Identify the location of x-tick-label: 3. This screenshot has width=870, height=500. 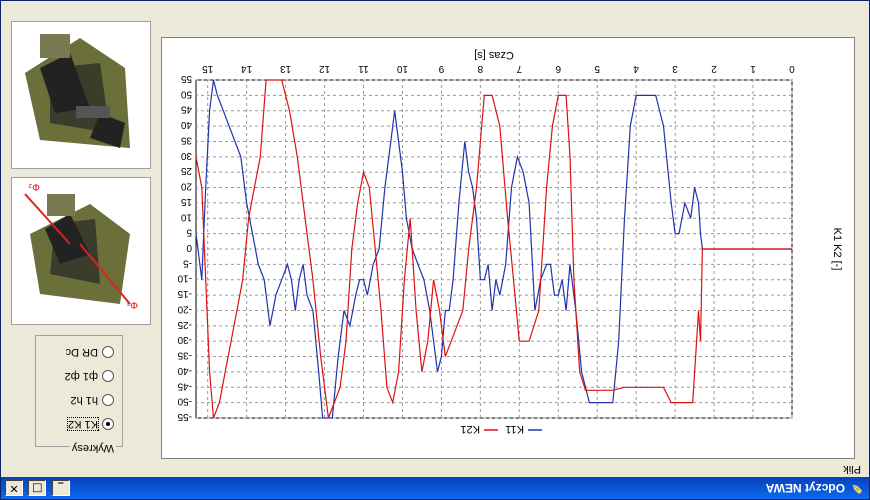
(675, 68).